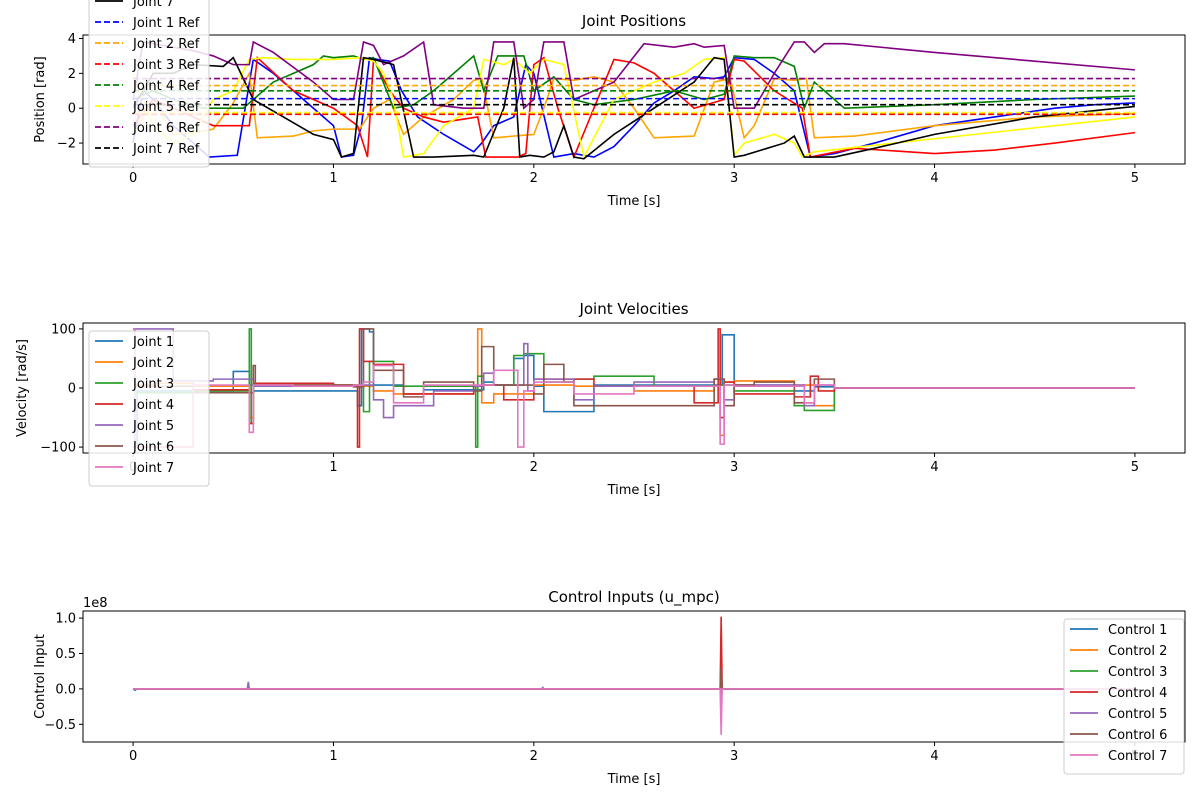 The height and width of the screenshot is (800, 1200). What do you see at coordinates (153, 426) in the screenshot?
I see `legend-label: Joint 5` at bounding box center [153, 426].